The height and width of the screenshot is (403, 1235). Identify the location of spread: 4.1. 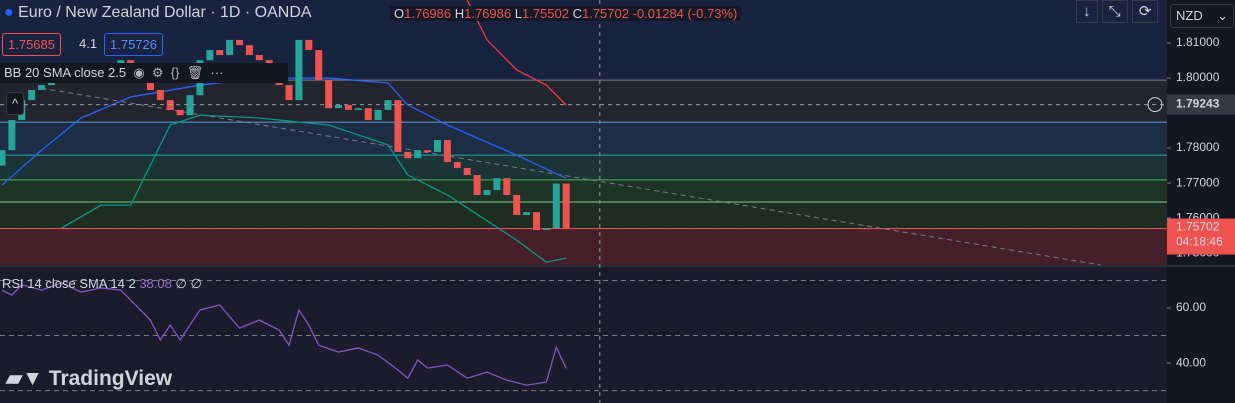
(88, 43).